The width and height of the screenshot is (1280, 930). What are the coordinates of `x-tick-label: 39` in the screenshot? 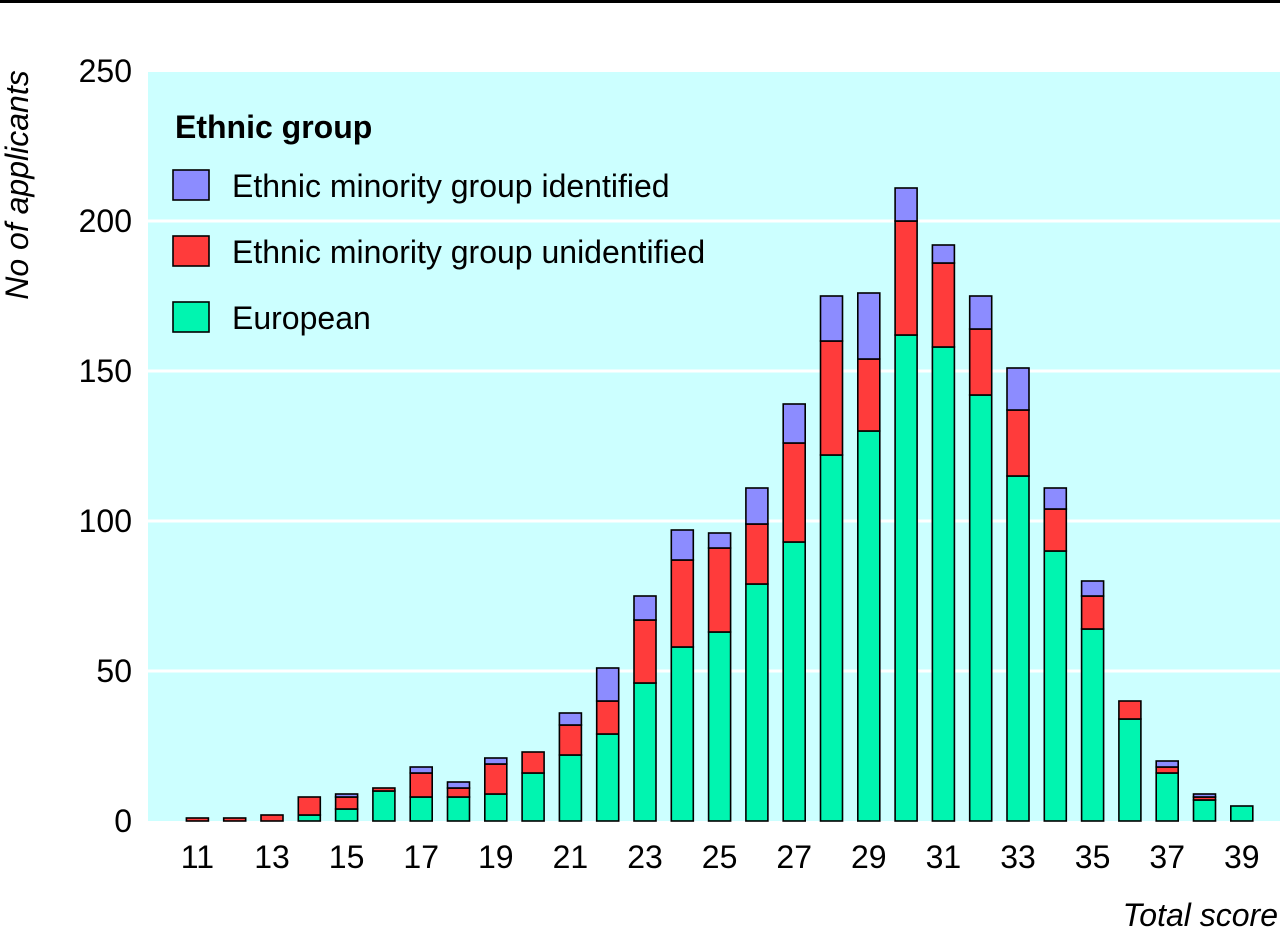 It's located at (1242, 857).